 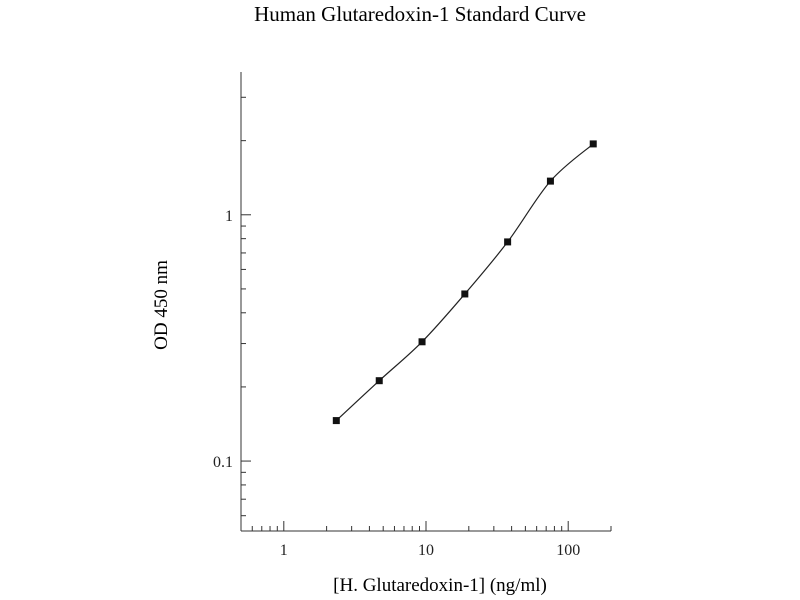 I want to click on x-axis-label: [H. Glutaredoxin-1] (ng/ml), so click(x=440, y=585).